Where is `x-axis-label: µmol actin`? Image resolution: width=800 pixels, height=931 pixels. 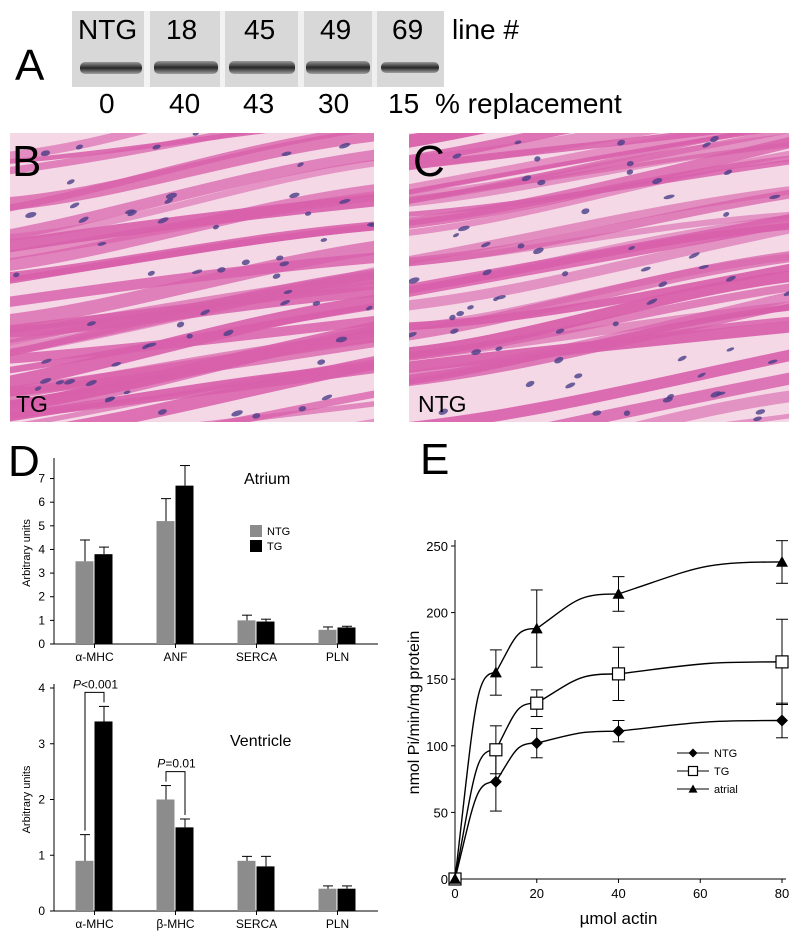 x-axis-label: µmol actin is located at coordinates (619, 918).